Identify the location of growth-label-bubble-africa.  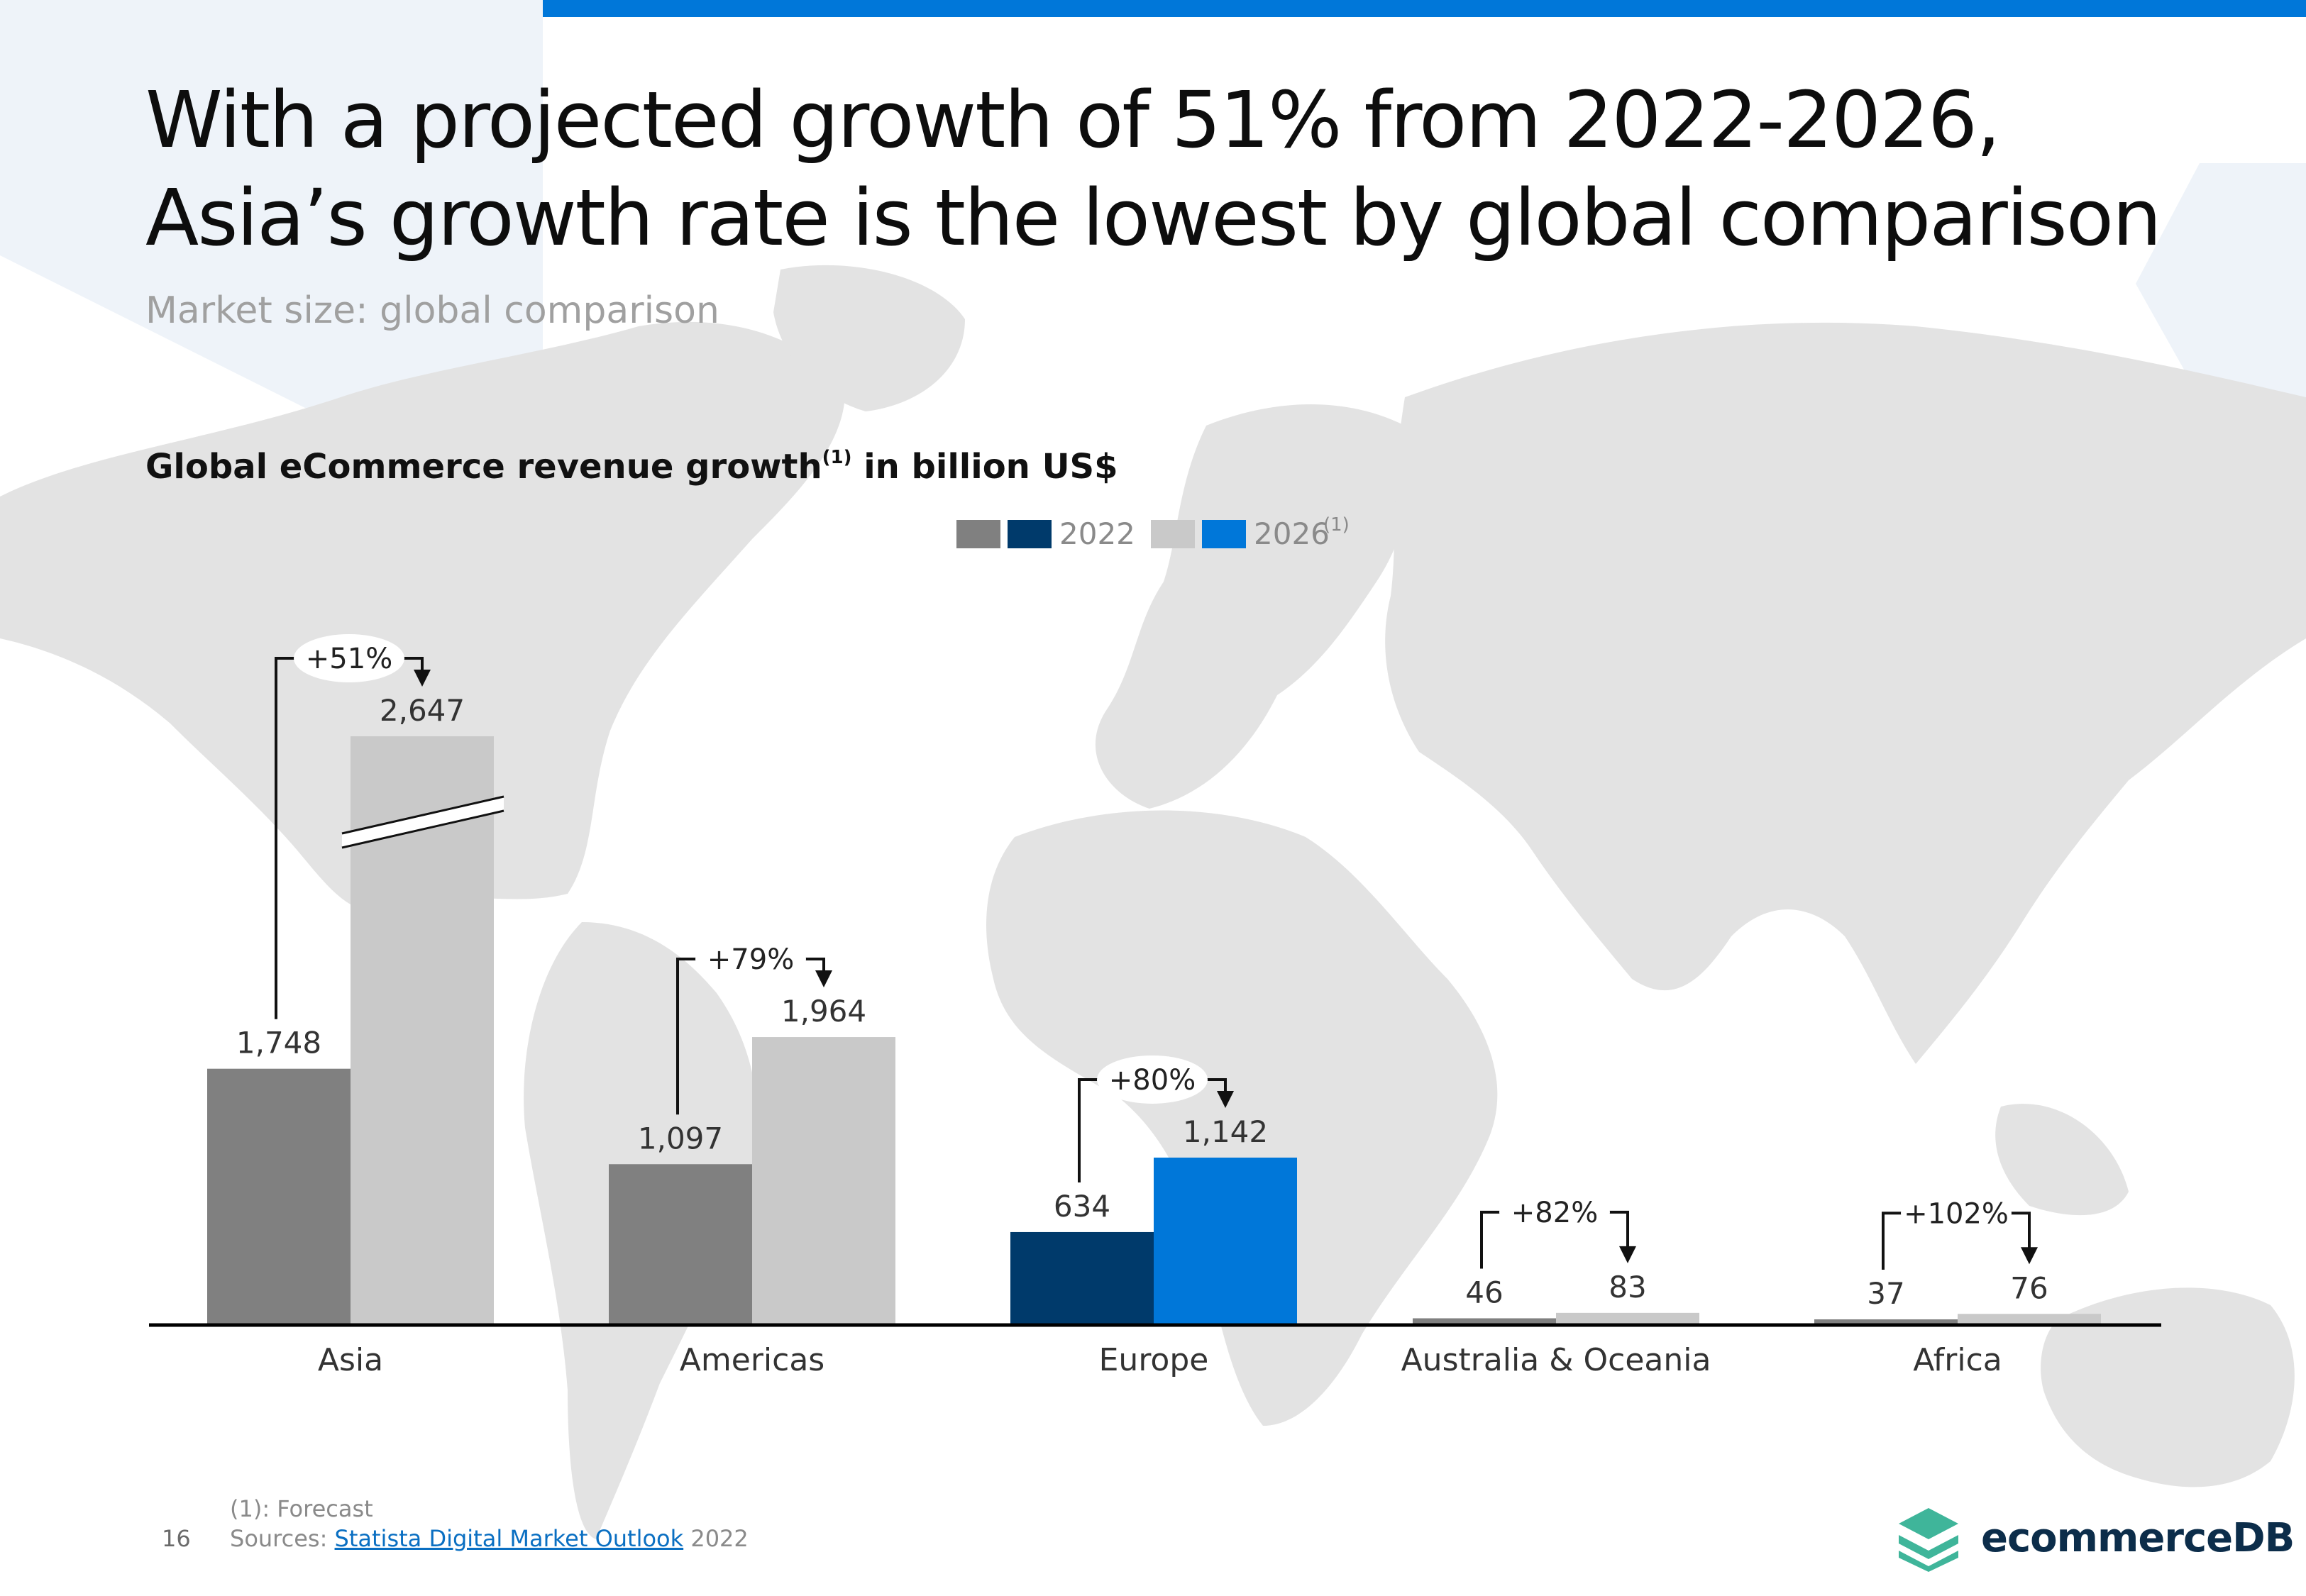
(1956, 1213).